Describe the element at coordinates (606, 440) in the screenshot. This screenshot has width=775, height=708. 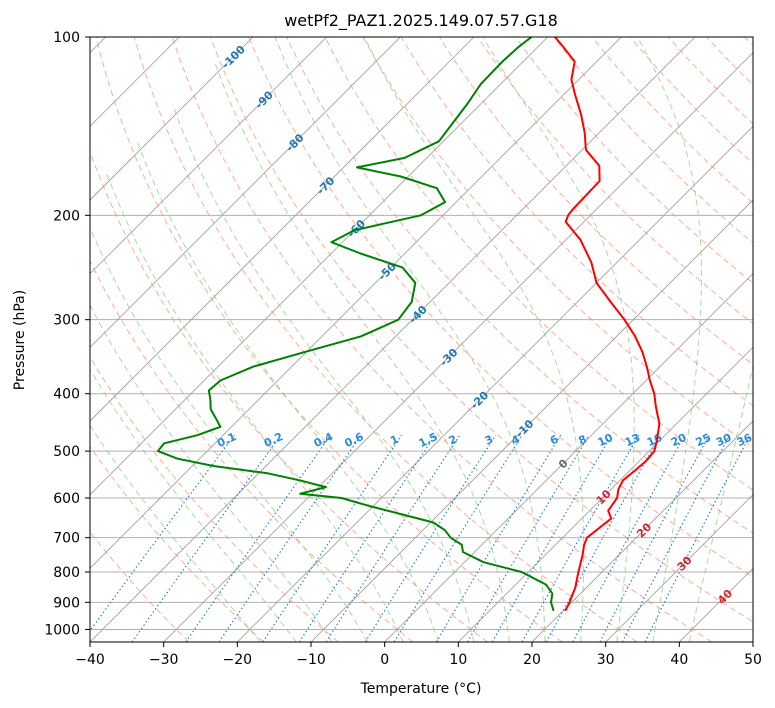
I see `mixing-ratio-label: 10` at that location.